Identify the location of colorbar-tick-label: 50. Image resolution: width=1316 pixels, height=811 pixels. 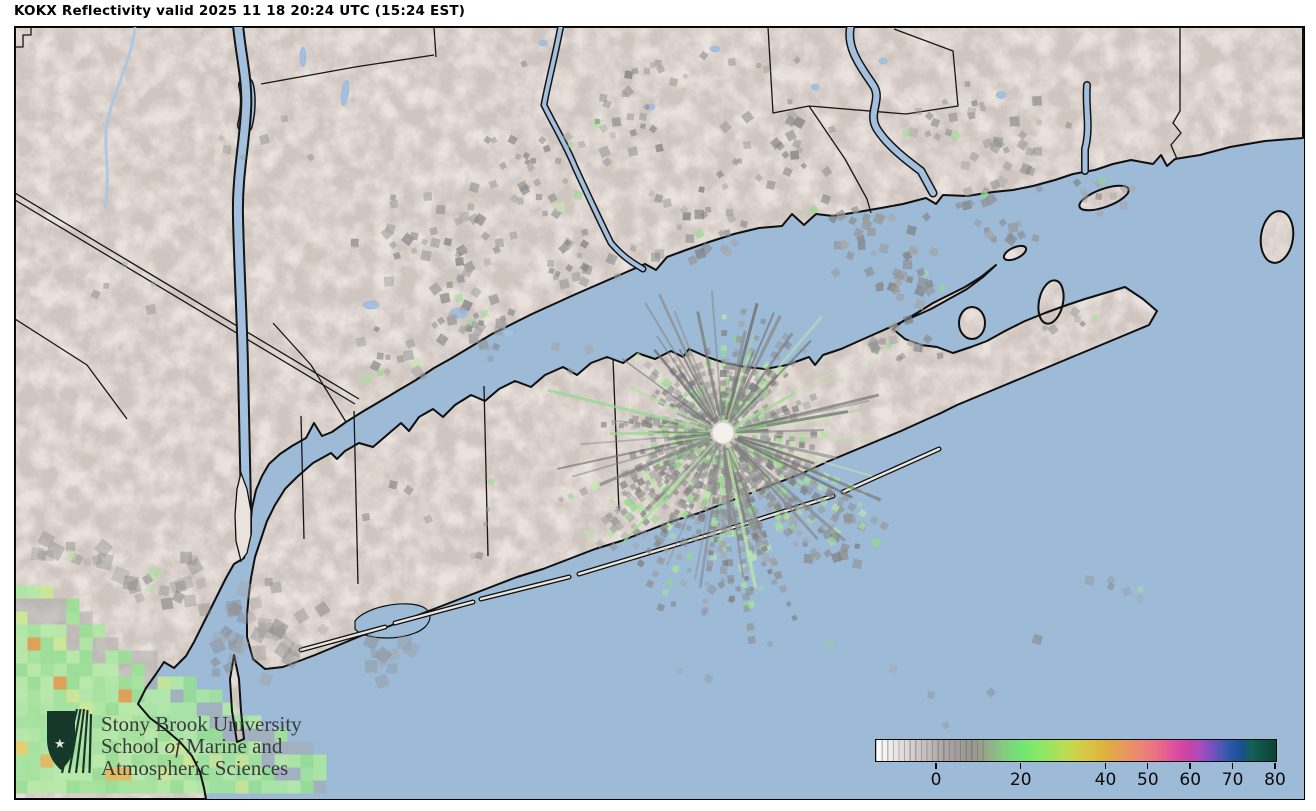
(1148, 780).